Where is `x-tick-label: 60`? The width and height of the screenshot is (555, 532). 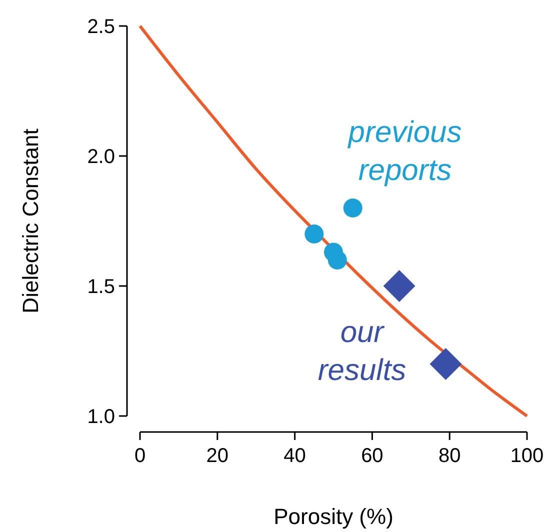 x-tick-label: 60 is located at coordinates (372, 456).